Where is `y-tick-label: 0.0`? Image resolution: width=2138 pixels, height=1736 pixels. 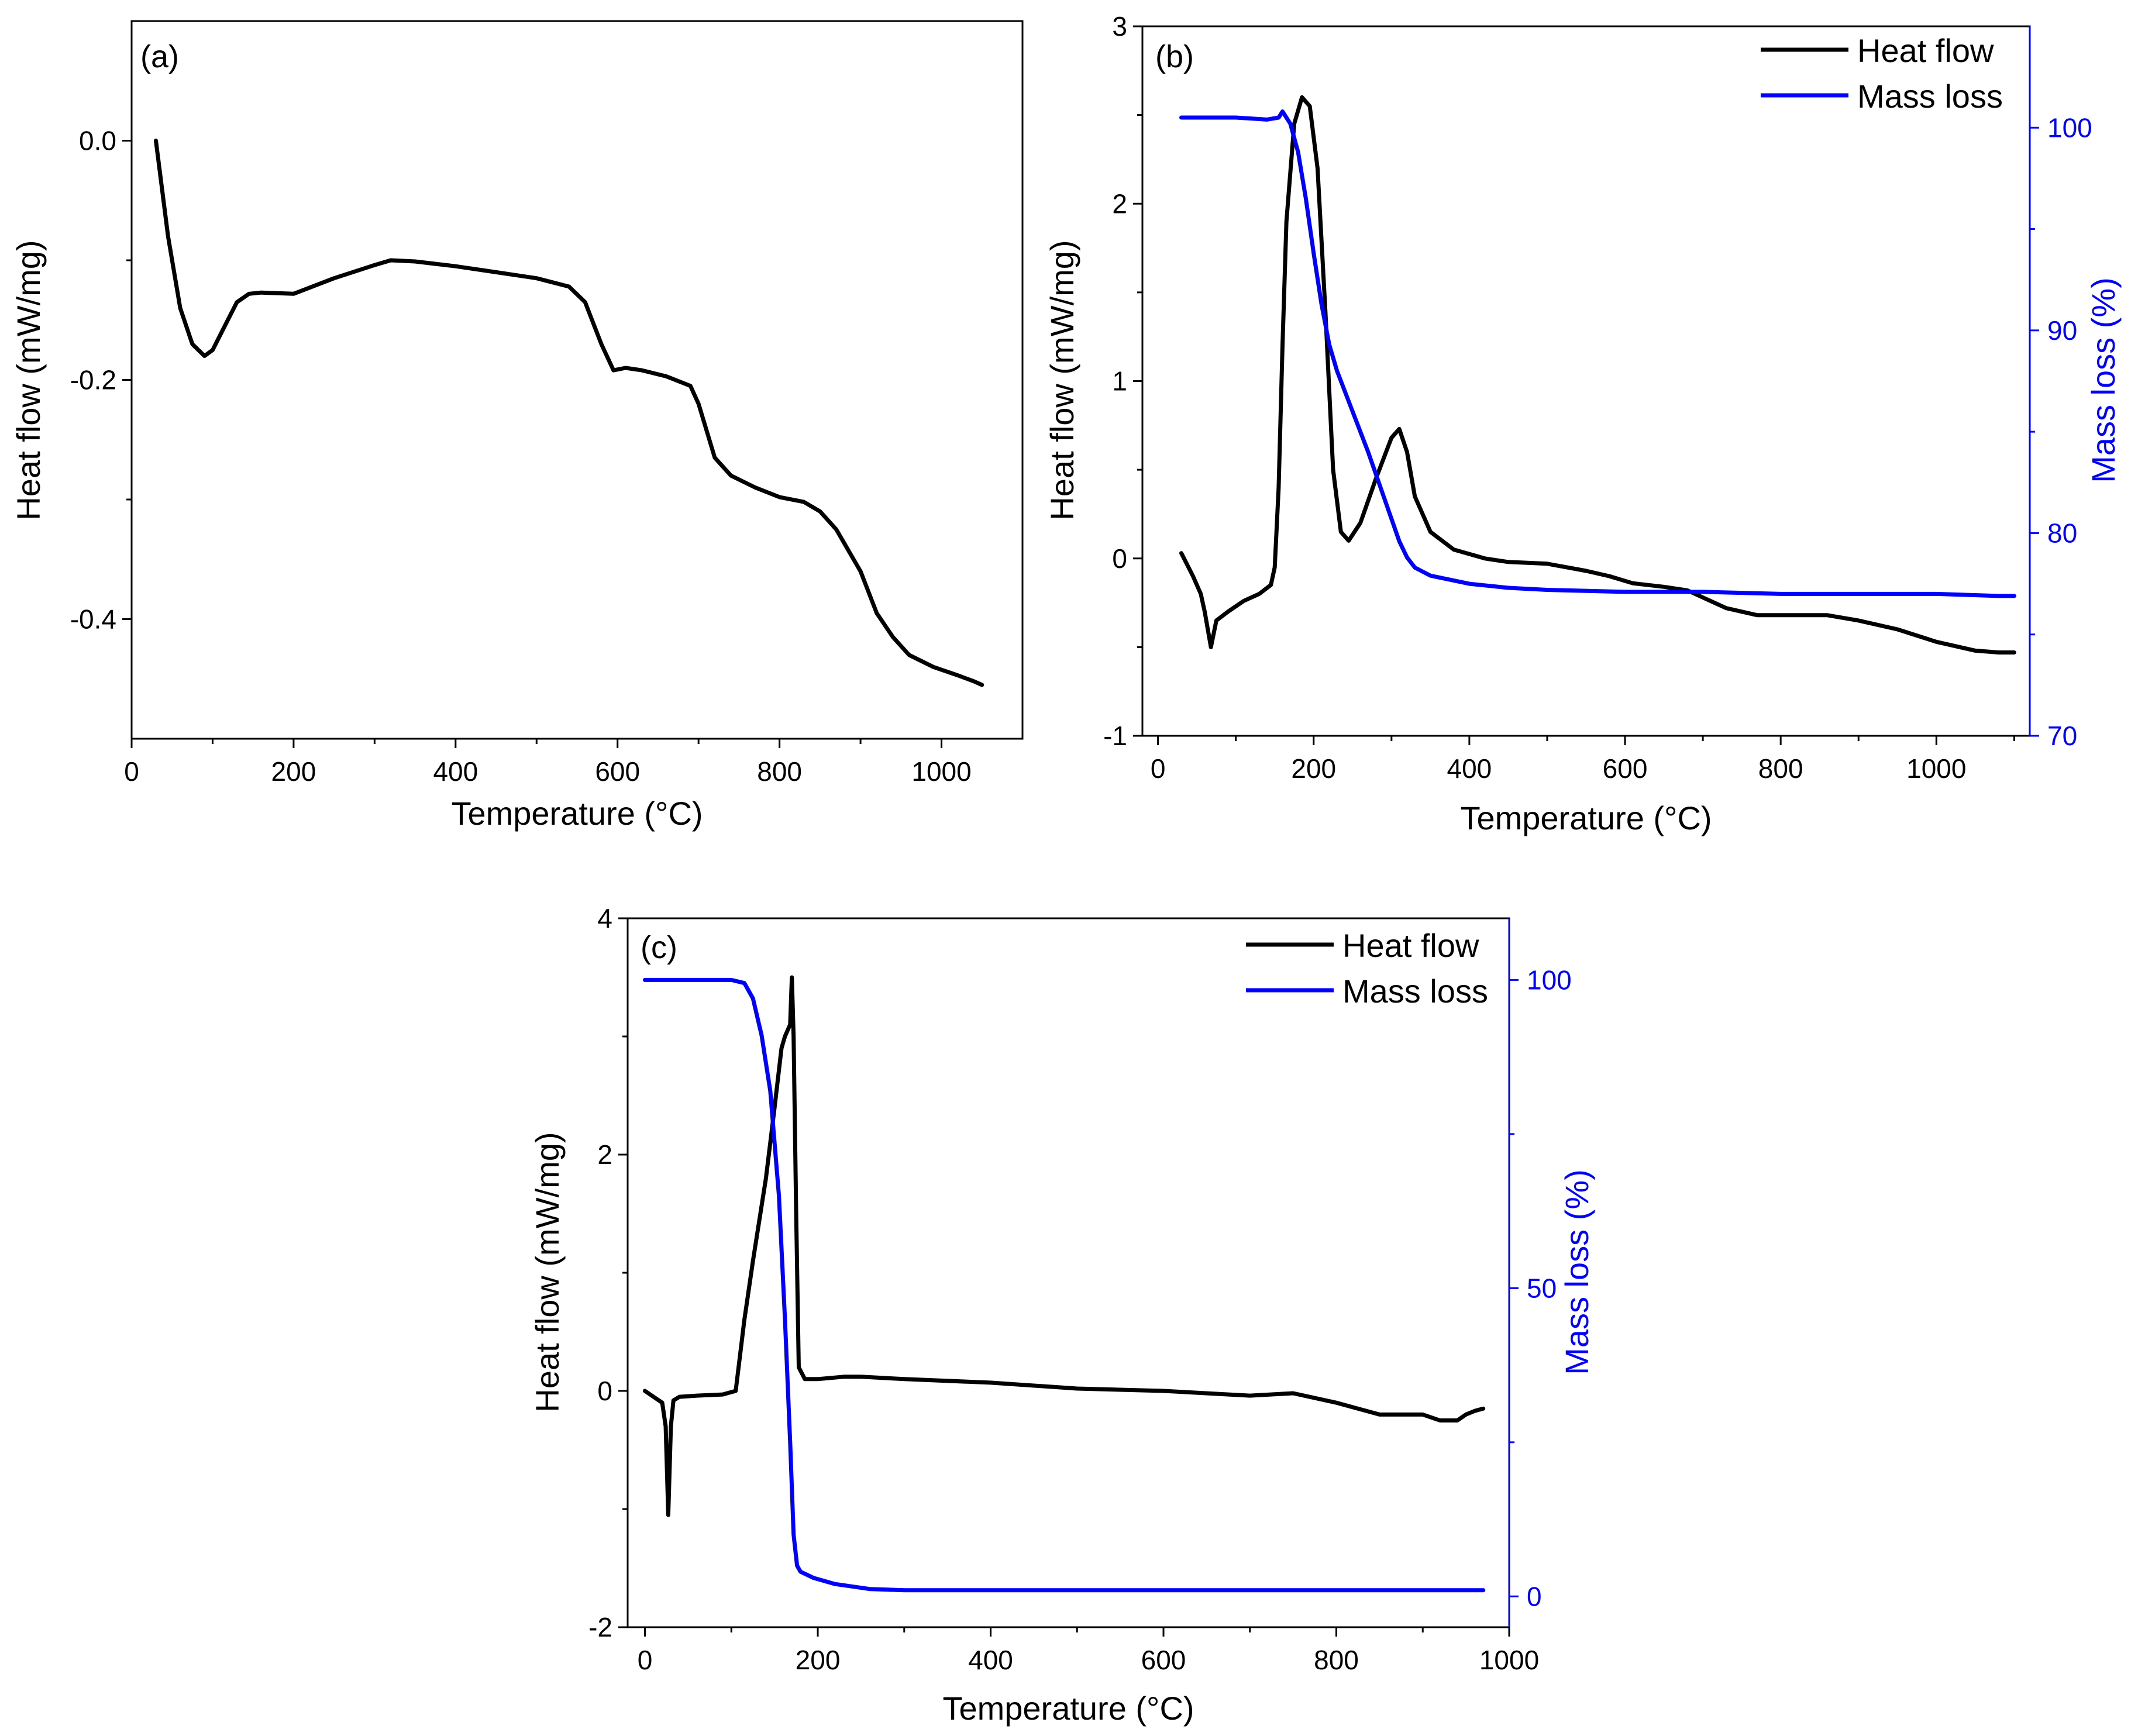 y-tick-label: 0.0 is located at coordinates (97, 141).